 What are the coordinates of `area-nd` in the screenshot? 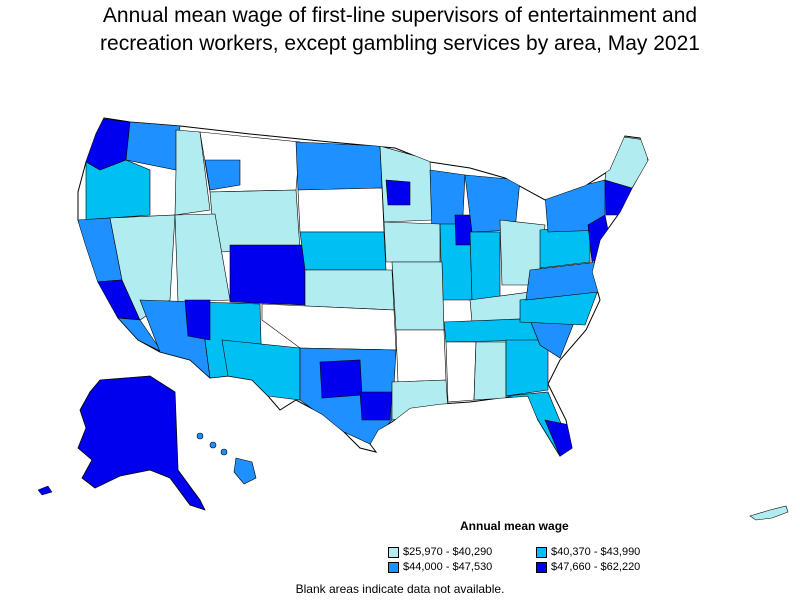 It's located at (339, 166).